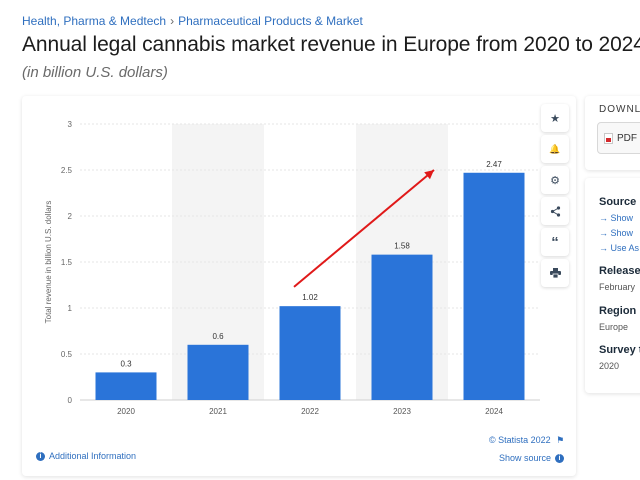 This screenshot has width=640, height=480. Describe the element at coordinates (494, 164) in the screenshot. I see `data-label-2024: 2.47` at that location.